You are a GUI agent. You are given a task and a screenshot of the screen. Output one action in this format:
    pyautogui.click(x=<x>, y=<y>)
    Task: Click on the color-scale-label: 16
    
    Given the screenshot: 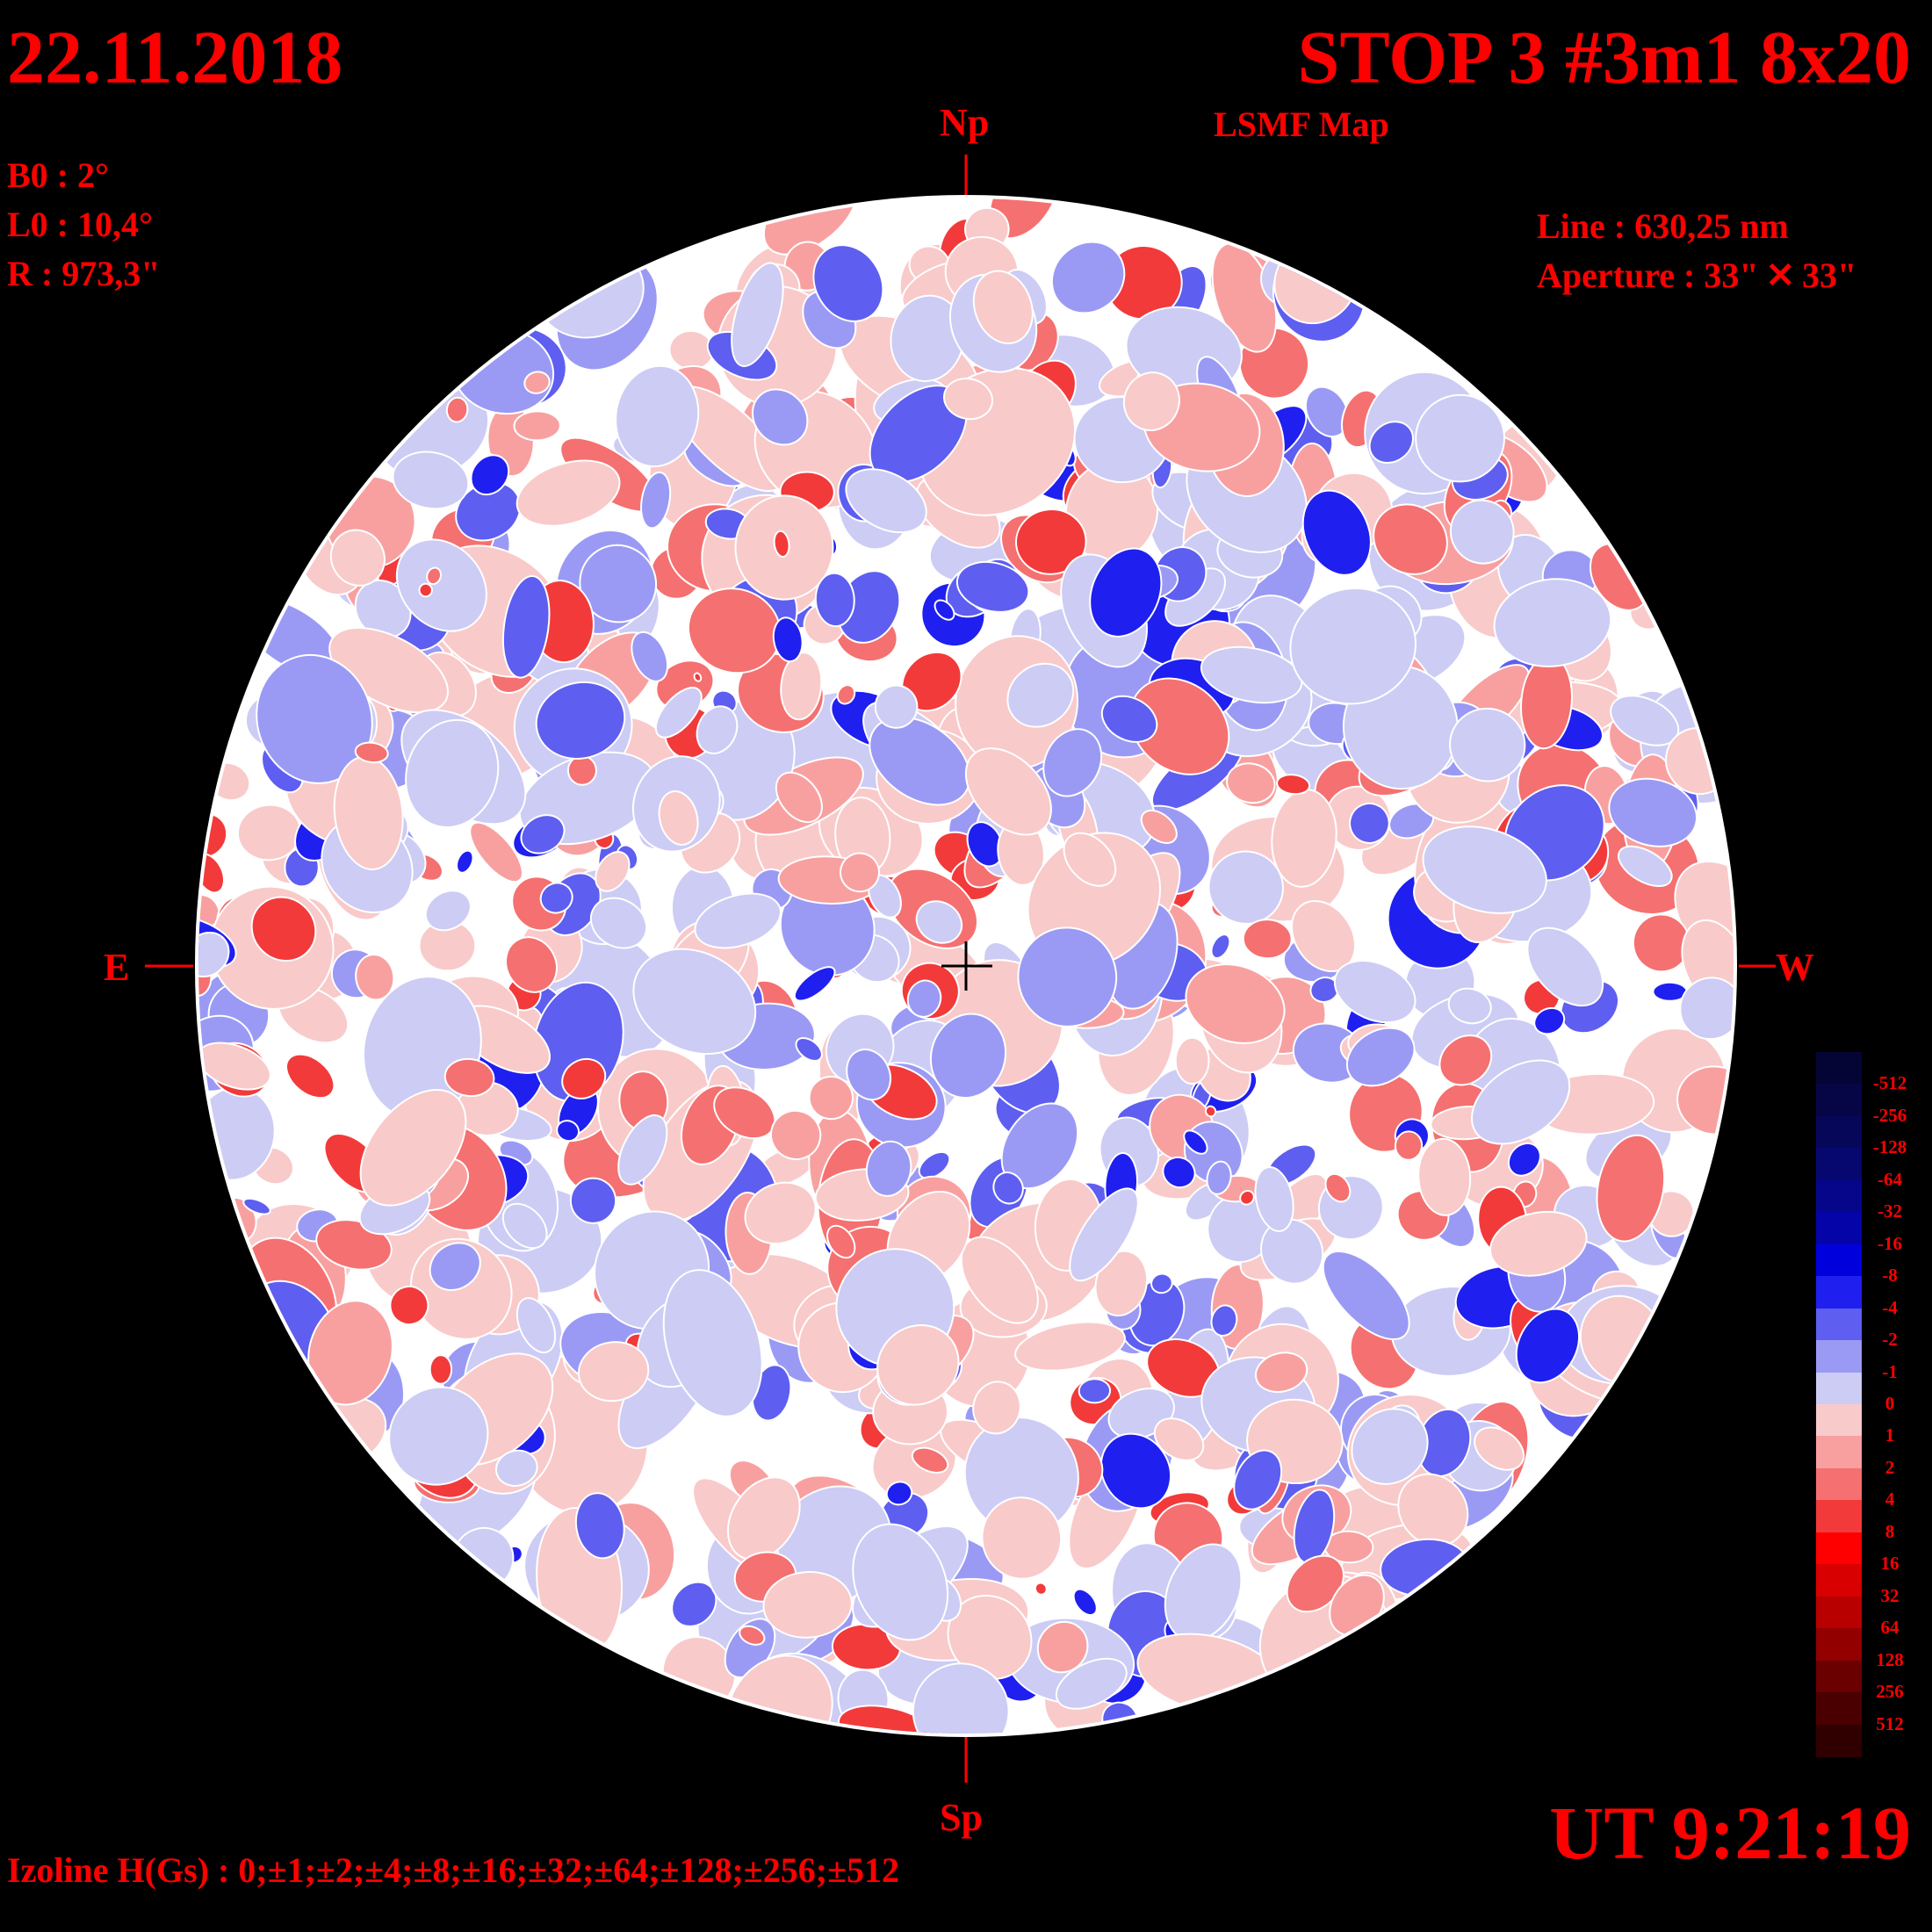 What is the action you would take?
    pyautogui.click(x=1890, y=1564)
    